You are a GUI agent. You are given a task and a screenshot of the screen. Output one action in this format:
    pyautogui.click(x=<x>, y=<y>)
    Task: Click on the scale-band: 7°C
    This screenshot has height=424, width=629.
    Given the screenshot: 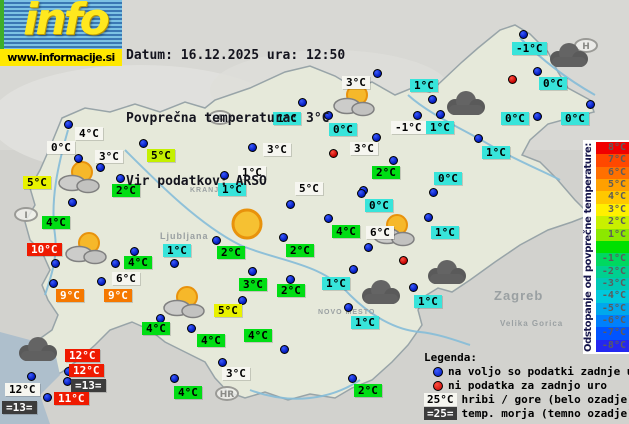 What is the action you would take?
    pyautogui.click(x=612, y=160)
    